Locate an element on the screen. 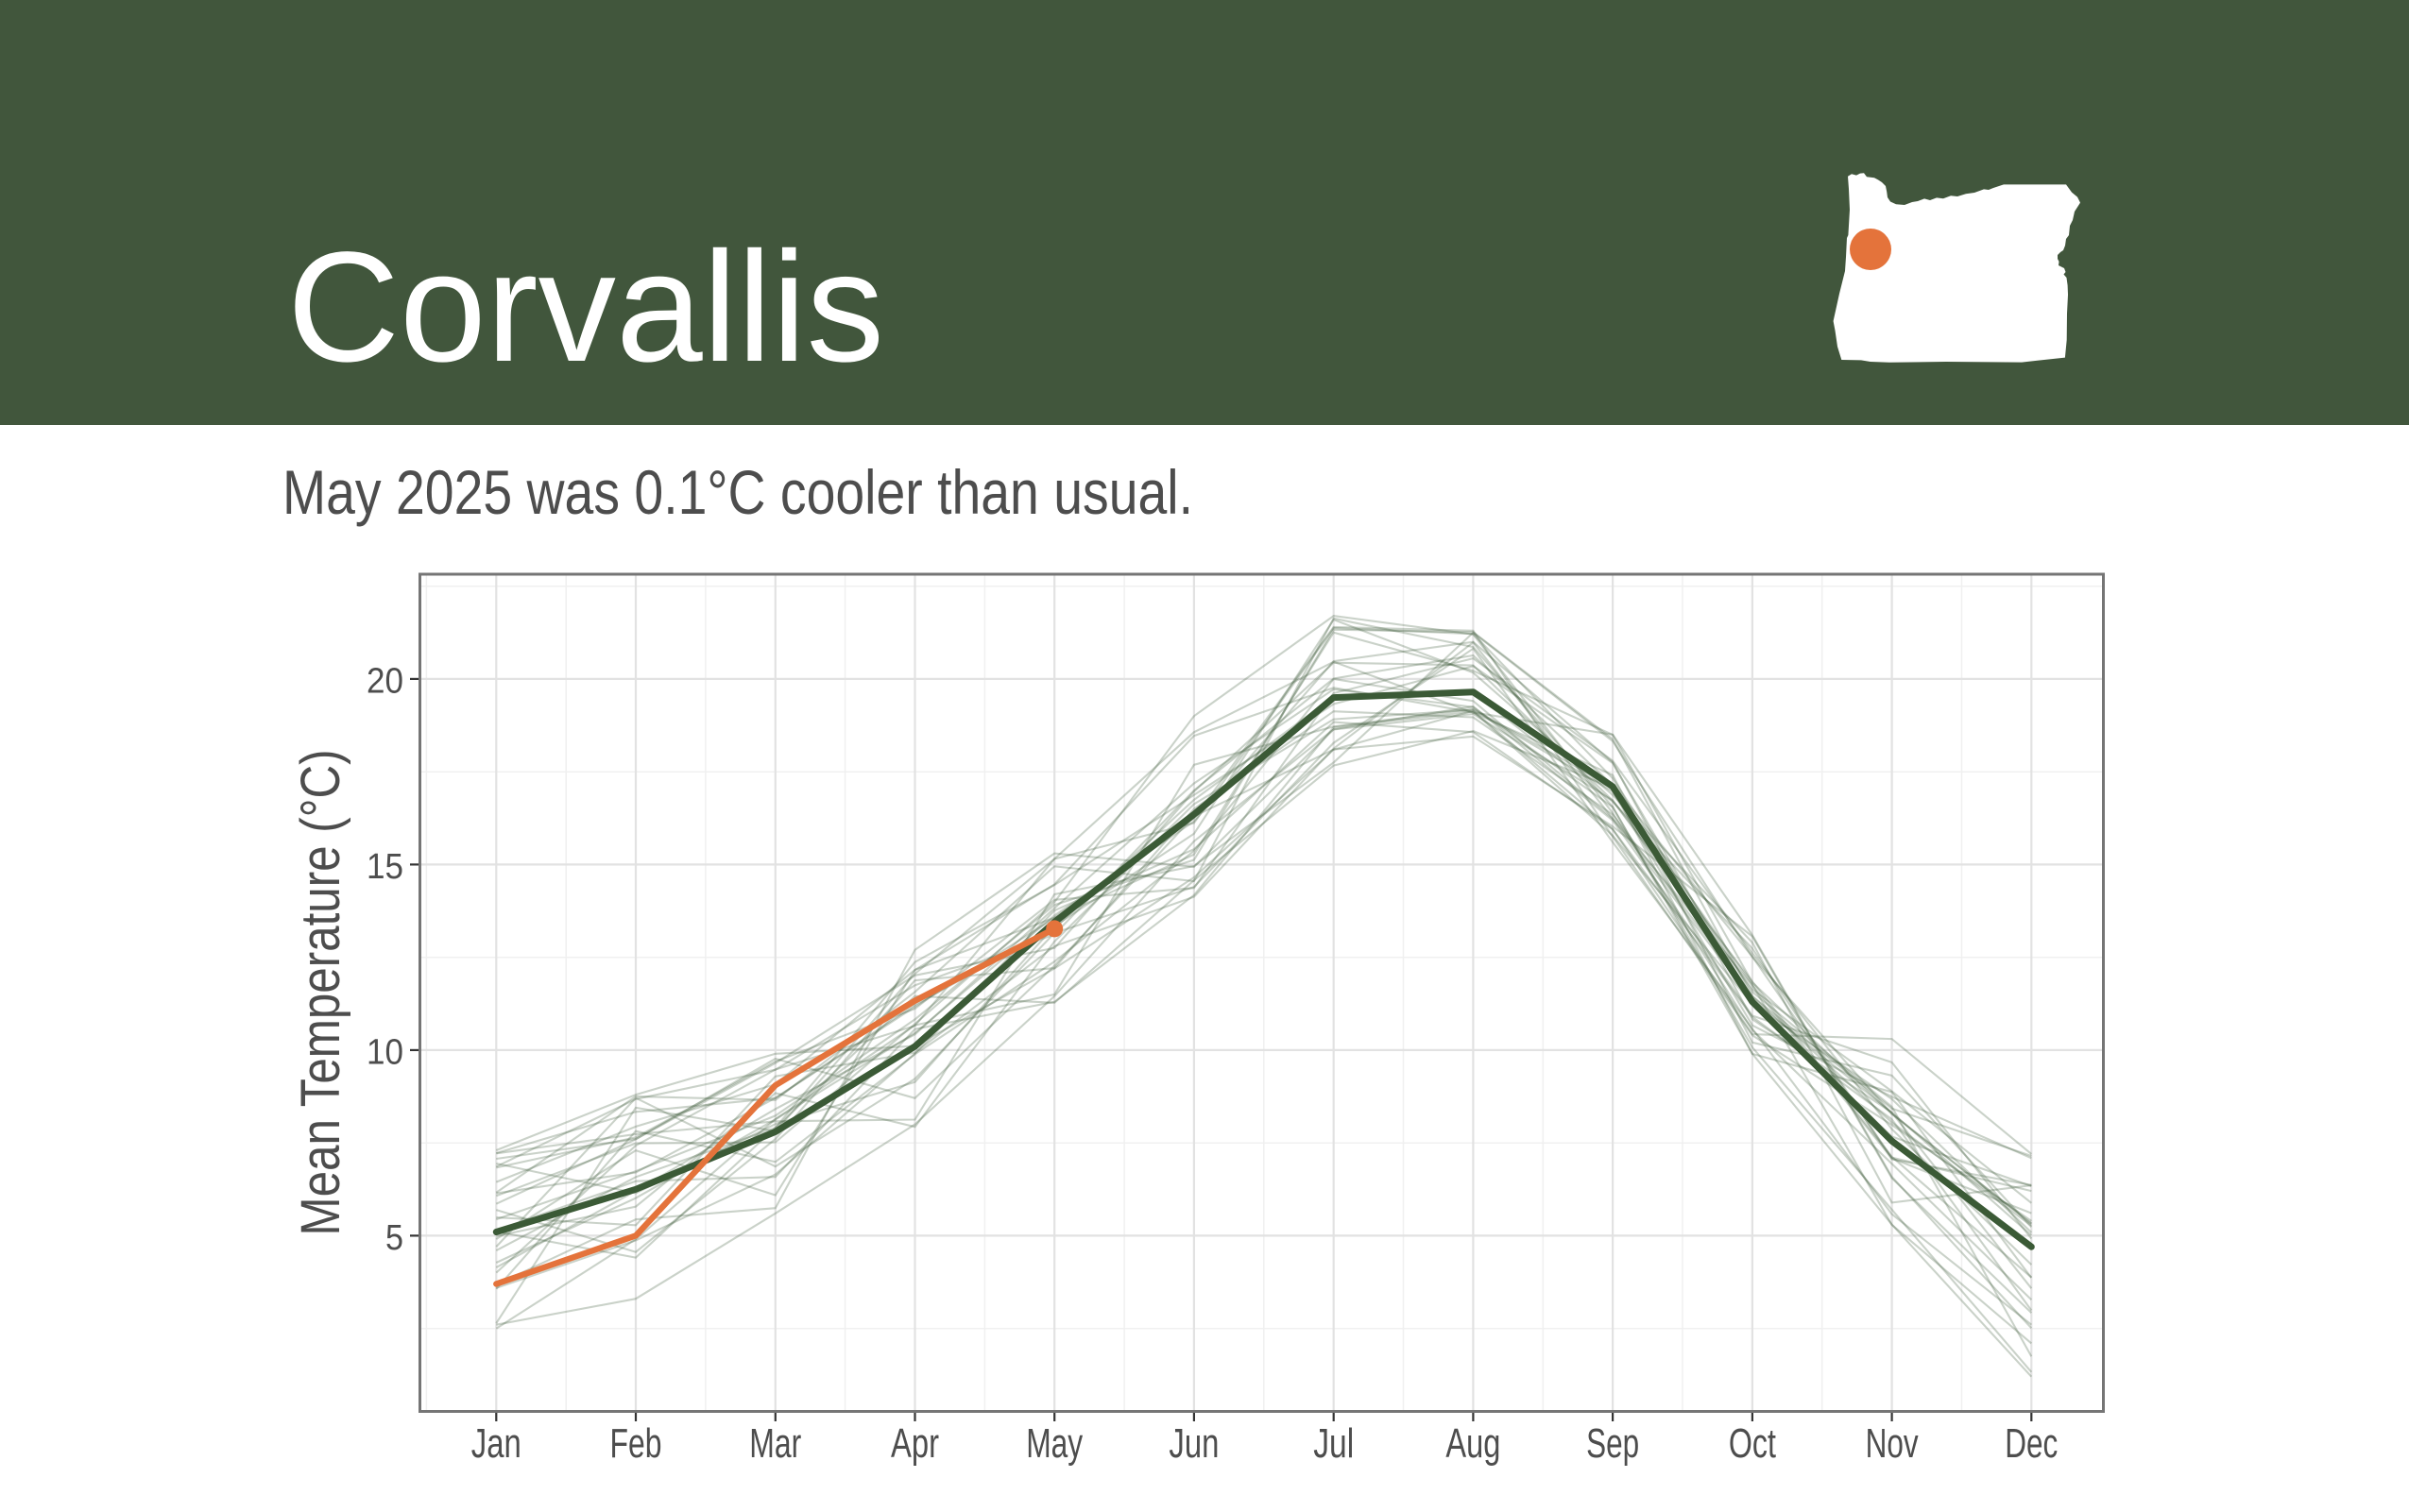 Image resolution: width=2409 pixels, height=1512 pixels. svg-text: Oct is located at coordinates (1752, 1443).